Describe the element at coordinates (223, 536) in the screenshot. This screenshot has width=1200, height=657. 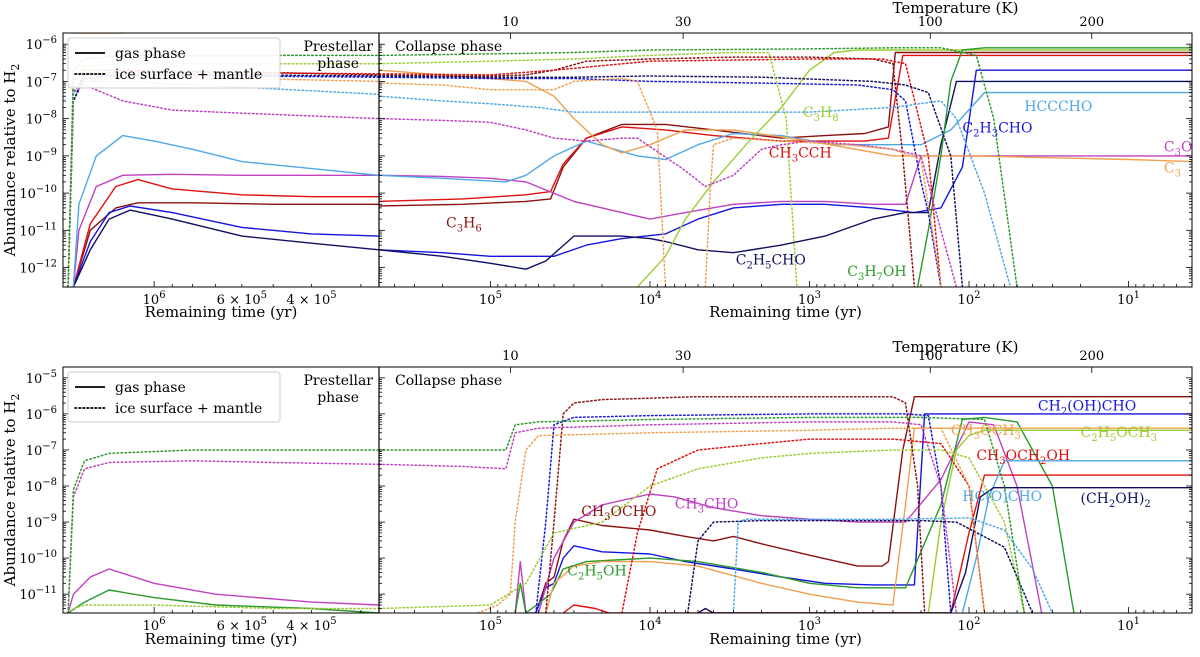
I see `series-ch3cho-ice-prestellar` at that location.